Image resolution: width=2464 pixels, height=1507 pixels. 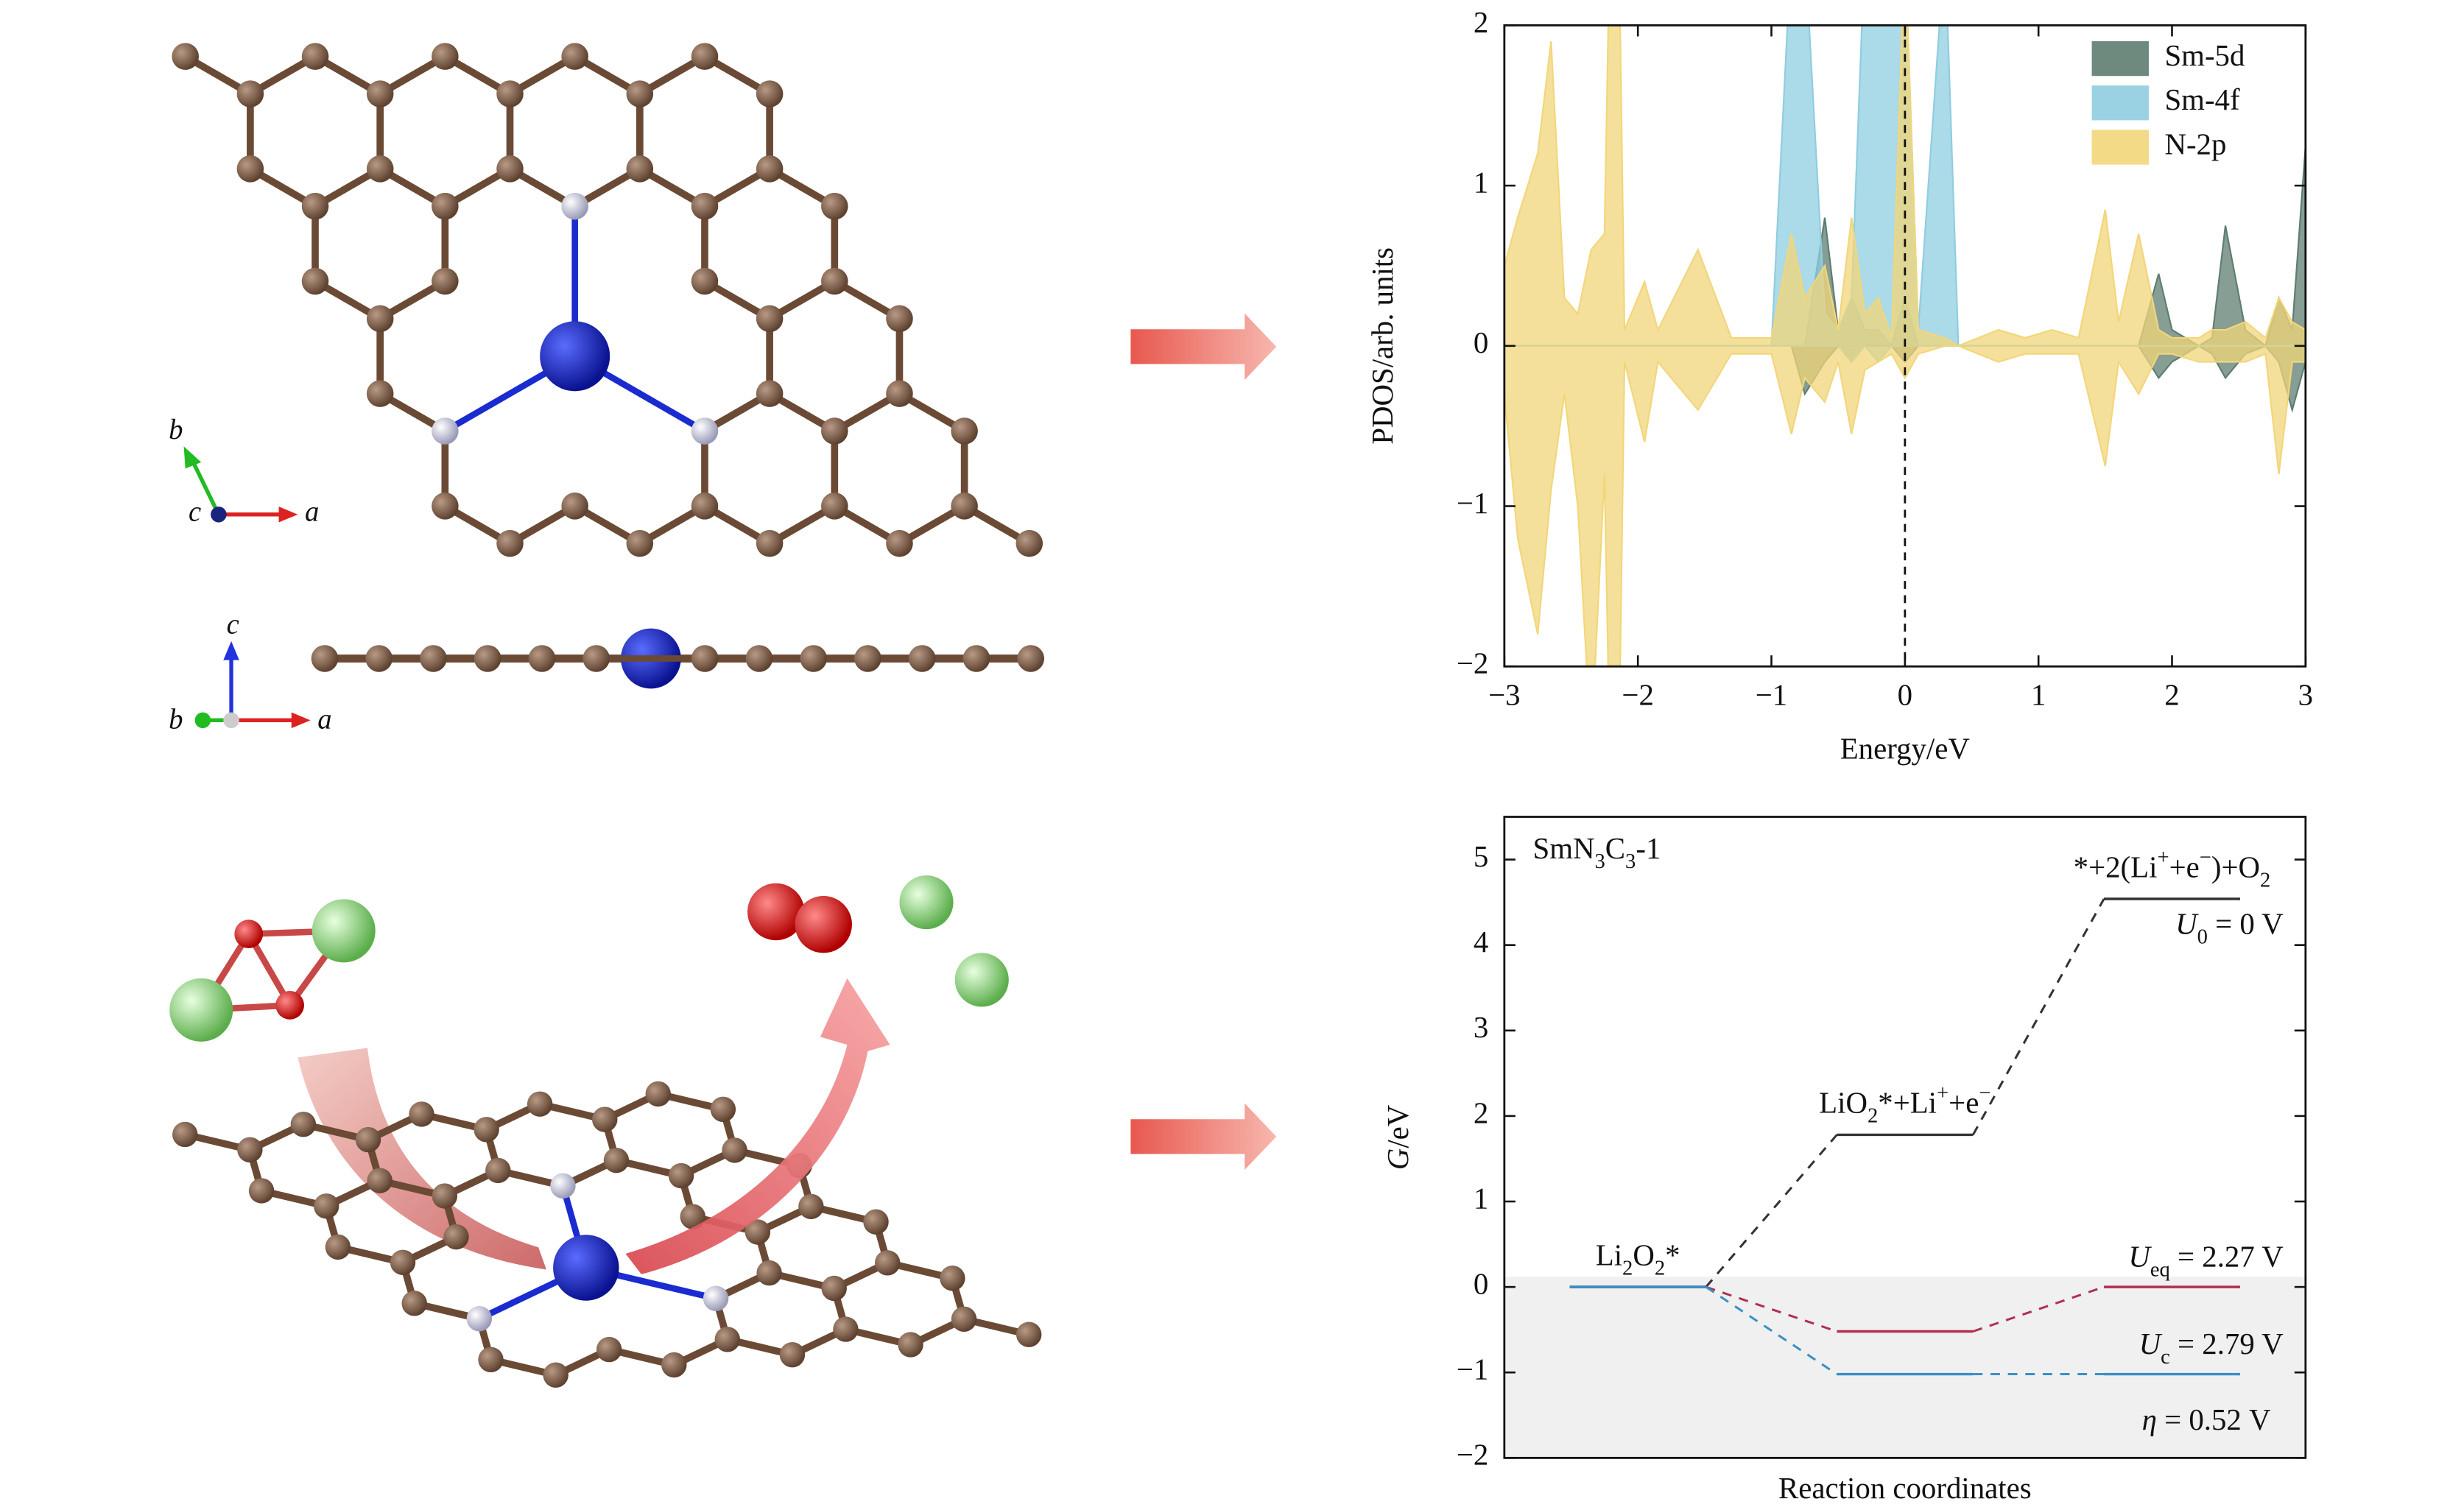 I want to click on y-tick-label: 4, so click(x=1481, y=942).